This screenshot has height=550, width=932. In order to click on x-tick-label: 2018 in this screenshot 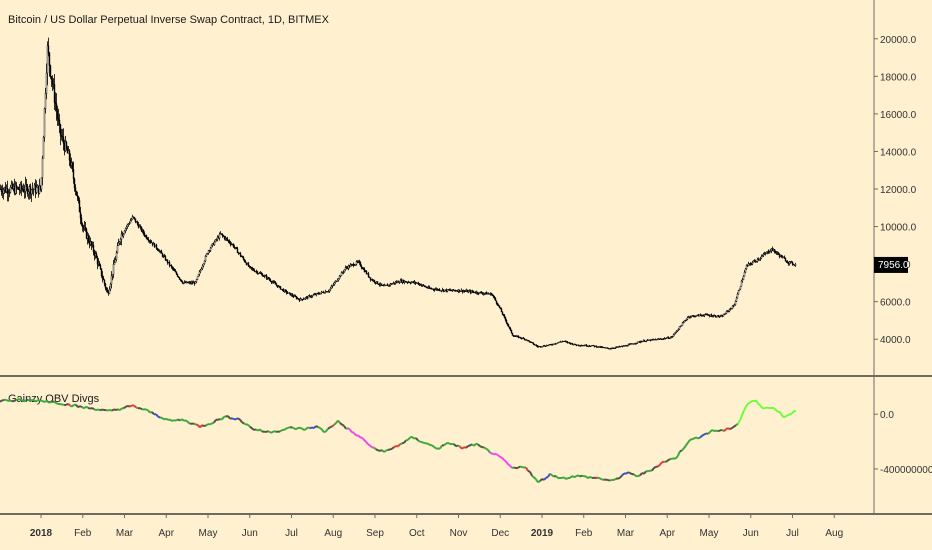, I will do `click(41, 533)`.